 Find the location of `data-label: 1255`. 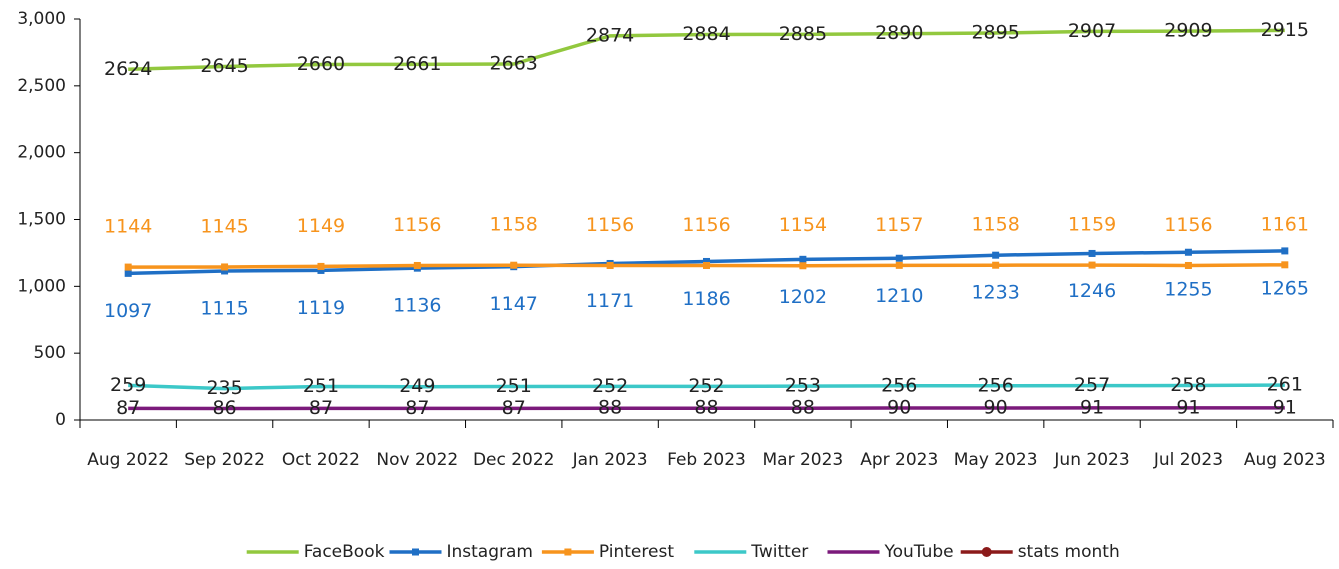

data-label: 1255 is located at coordinates (1188, 290).